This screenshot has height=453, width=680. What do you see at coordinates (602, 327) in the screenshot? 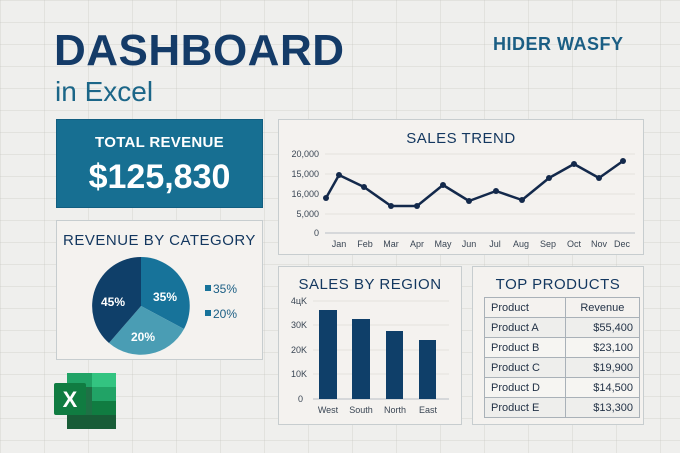
I see `revenue-cell: $55,400` at bounding box center [602, 327].